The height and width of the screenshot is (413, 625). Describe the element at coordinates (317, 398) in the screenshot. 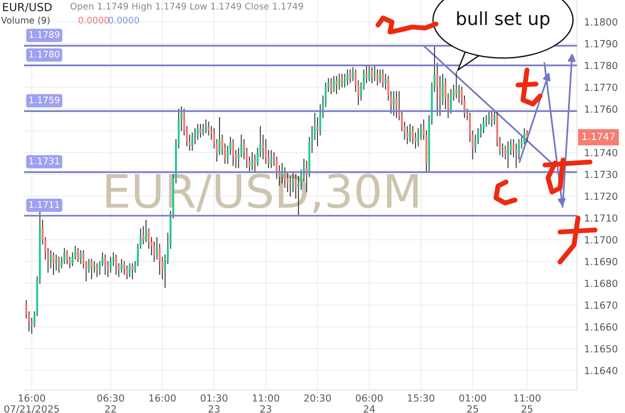

I see `x-tick-label: 20:30` at that location.